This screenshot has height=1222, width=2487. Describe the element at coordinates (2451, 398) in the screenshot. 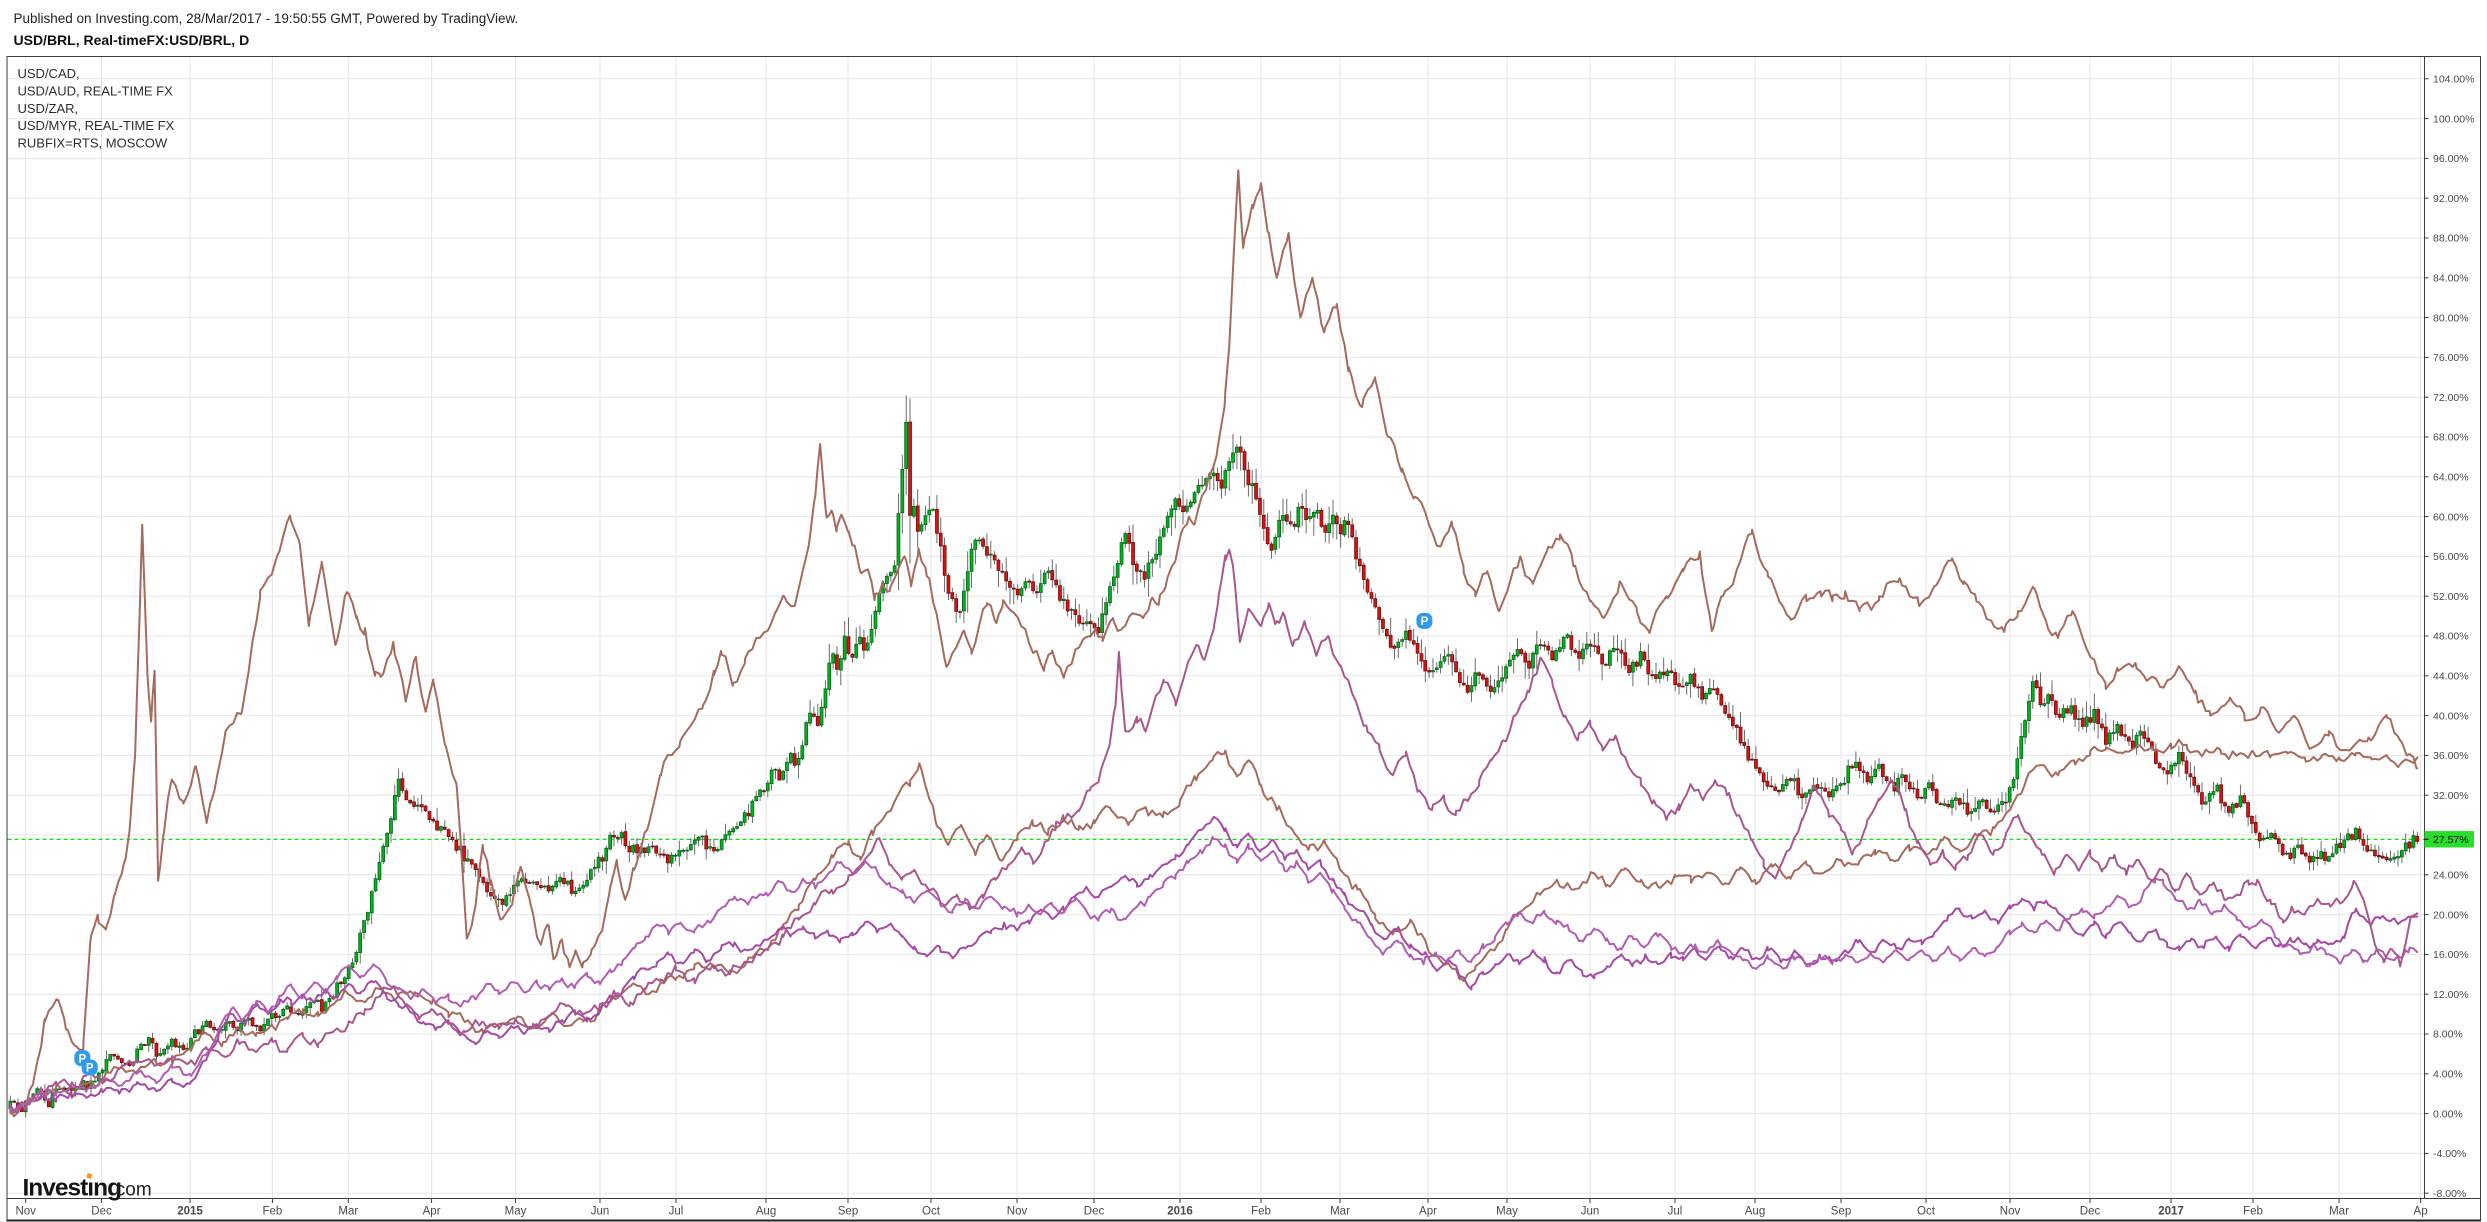

I see `svg-text: 72.00%` at that location.